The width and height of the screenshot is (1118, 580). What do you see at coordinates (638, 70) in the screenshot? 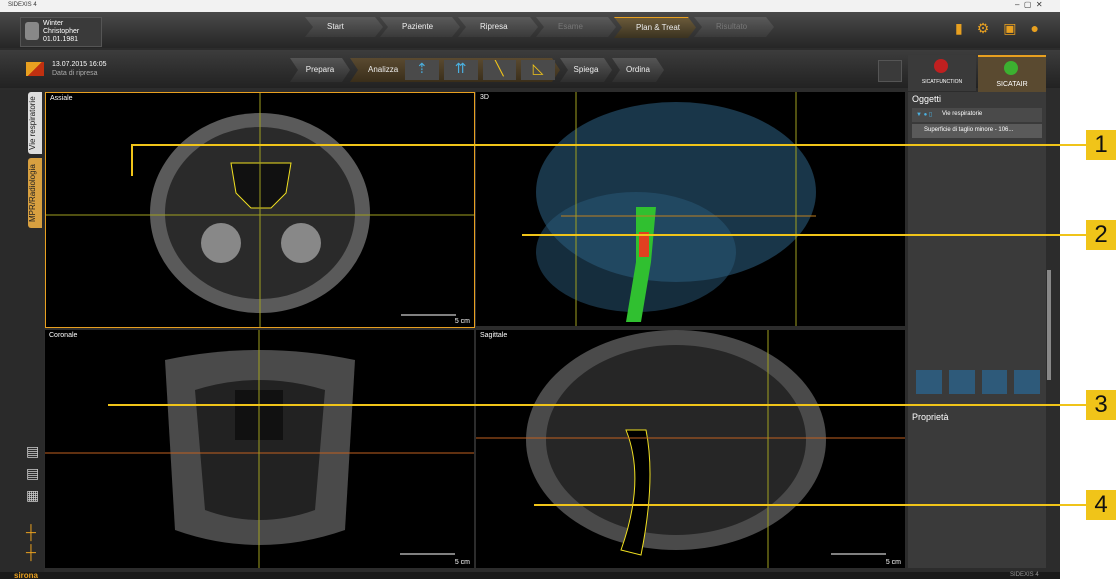
I see `workflow-step: Ordina` at bounding box center [638, 70].